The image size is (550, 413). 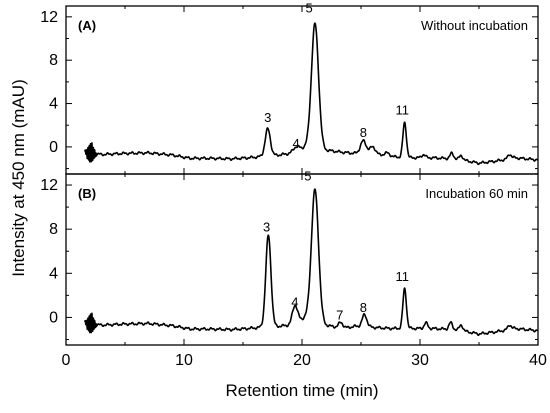 I want to click on x-tick-label: 0, so click(x=66, y=360).